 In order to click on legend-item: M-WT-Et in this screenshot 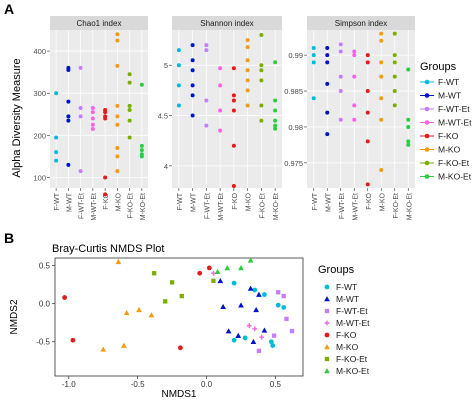, I will do `click(446, 123)`.